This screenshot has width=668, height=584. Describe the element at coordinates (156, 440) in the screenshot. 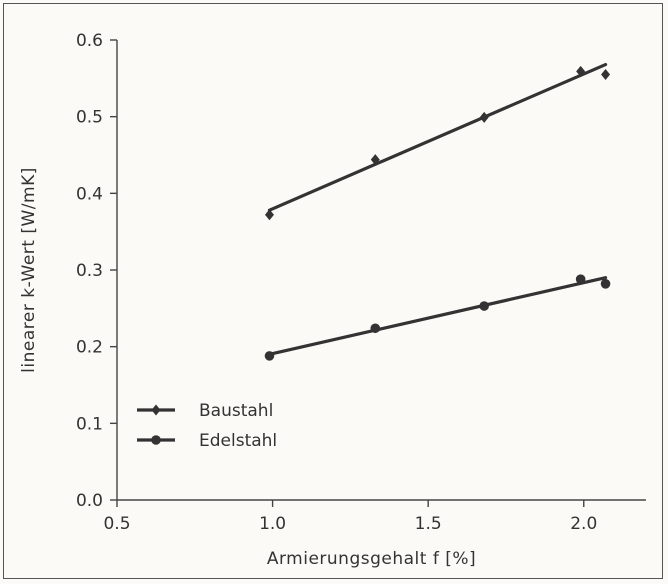

I see `edelstahl-legend-marker` at that location.